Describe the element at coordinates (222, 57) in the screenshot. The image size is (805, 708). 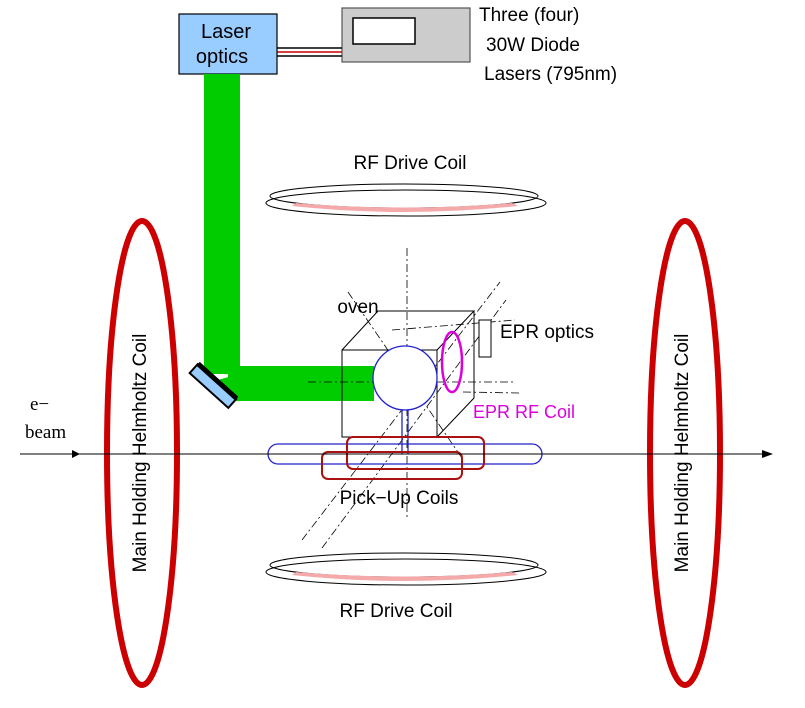
I see `laser-optics-label-line2: optics` at that location.